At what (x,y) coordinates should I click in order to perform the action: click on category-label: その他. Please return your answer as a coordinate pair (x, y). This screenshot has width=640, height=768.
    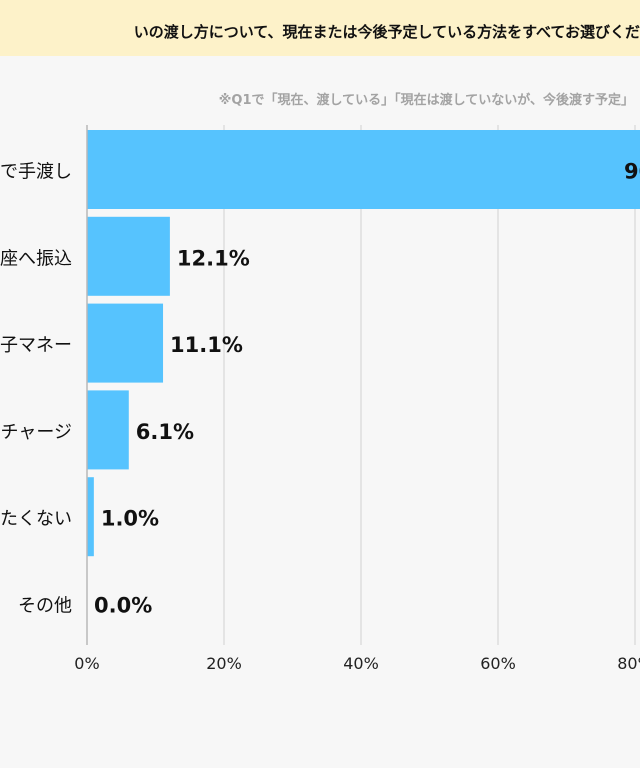
    Looking at the image, I should click on (45, 606).